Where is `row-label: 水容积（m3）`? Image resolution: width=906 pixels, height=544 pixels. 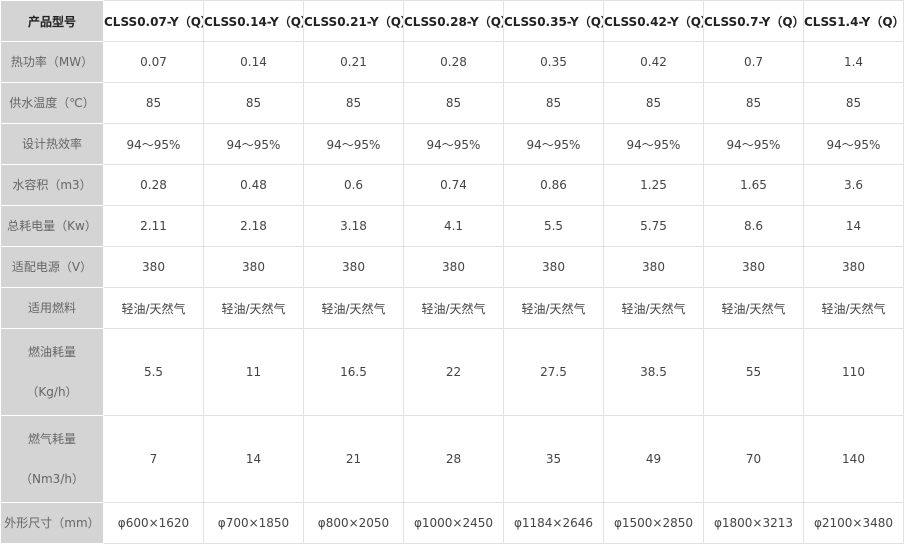
row-label: 水容积（m3） is located at coordinates (52, 185).